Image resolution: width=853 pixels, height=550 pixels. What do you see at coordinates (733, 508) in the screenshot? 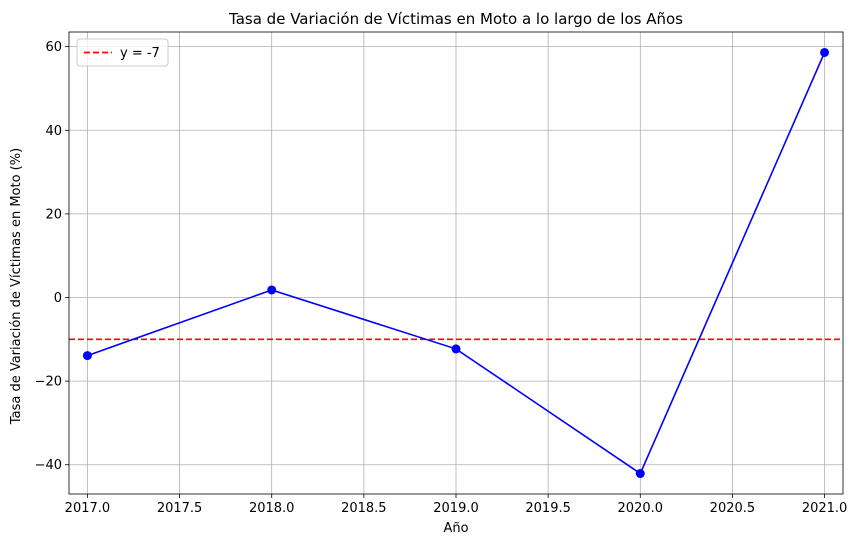
I see `x-tick-label: 2020.5` at bounding box center [733, 508].